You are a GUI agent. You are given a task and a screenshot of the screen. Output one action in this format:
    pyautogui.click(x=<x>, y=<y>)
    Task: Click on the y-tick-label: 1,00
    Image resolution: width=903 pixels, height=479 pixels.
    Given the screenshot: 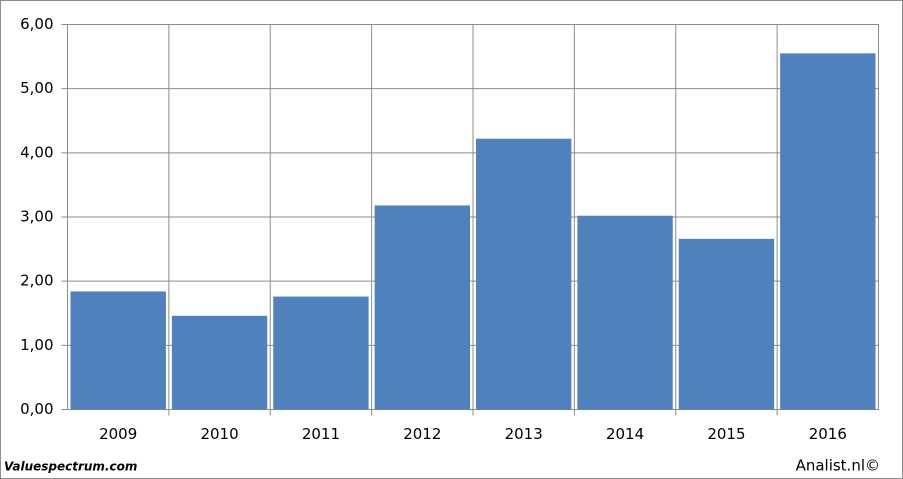 What is the action you would take?
    pyautogui.click(x=36, y=345)
    